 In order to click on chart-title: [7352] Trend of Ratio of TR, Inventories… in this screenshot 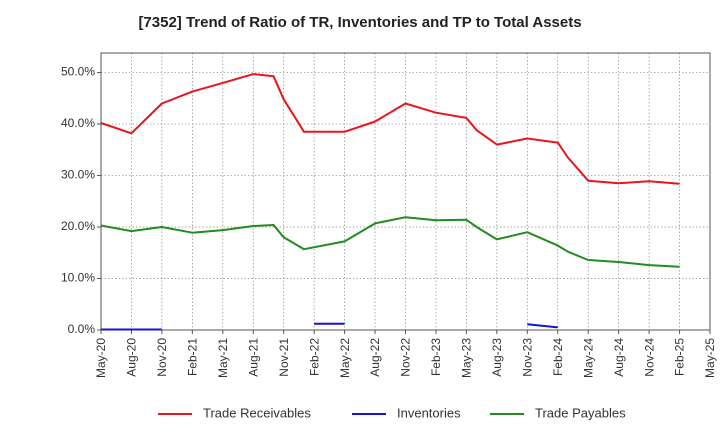, I will do `click(360, 22)`.